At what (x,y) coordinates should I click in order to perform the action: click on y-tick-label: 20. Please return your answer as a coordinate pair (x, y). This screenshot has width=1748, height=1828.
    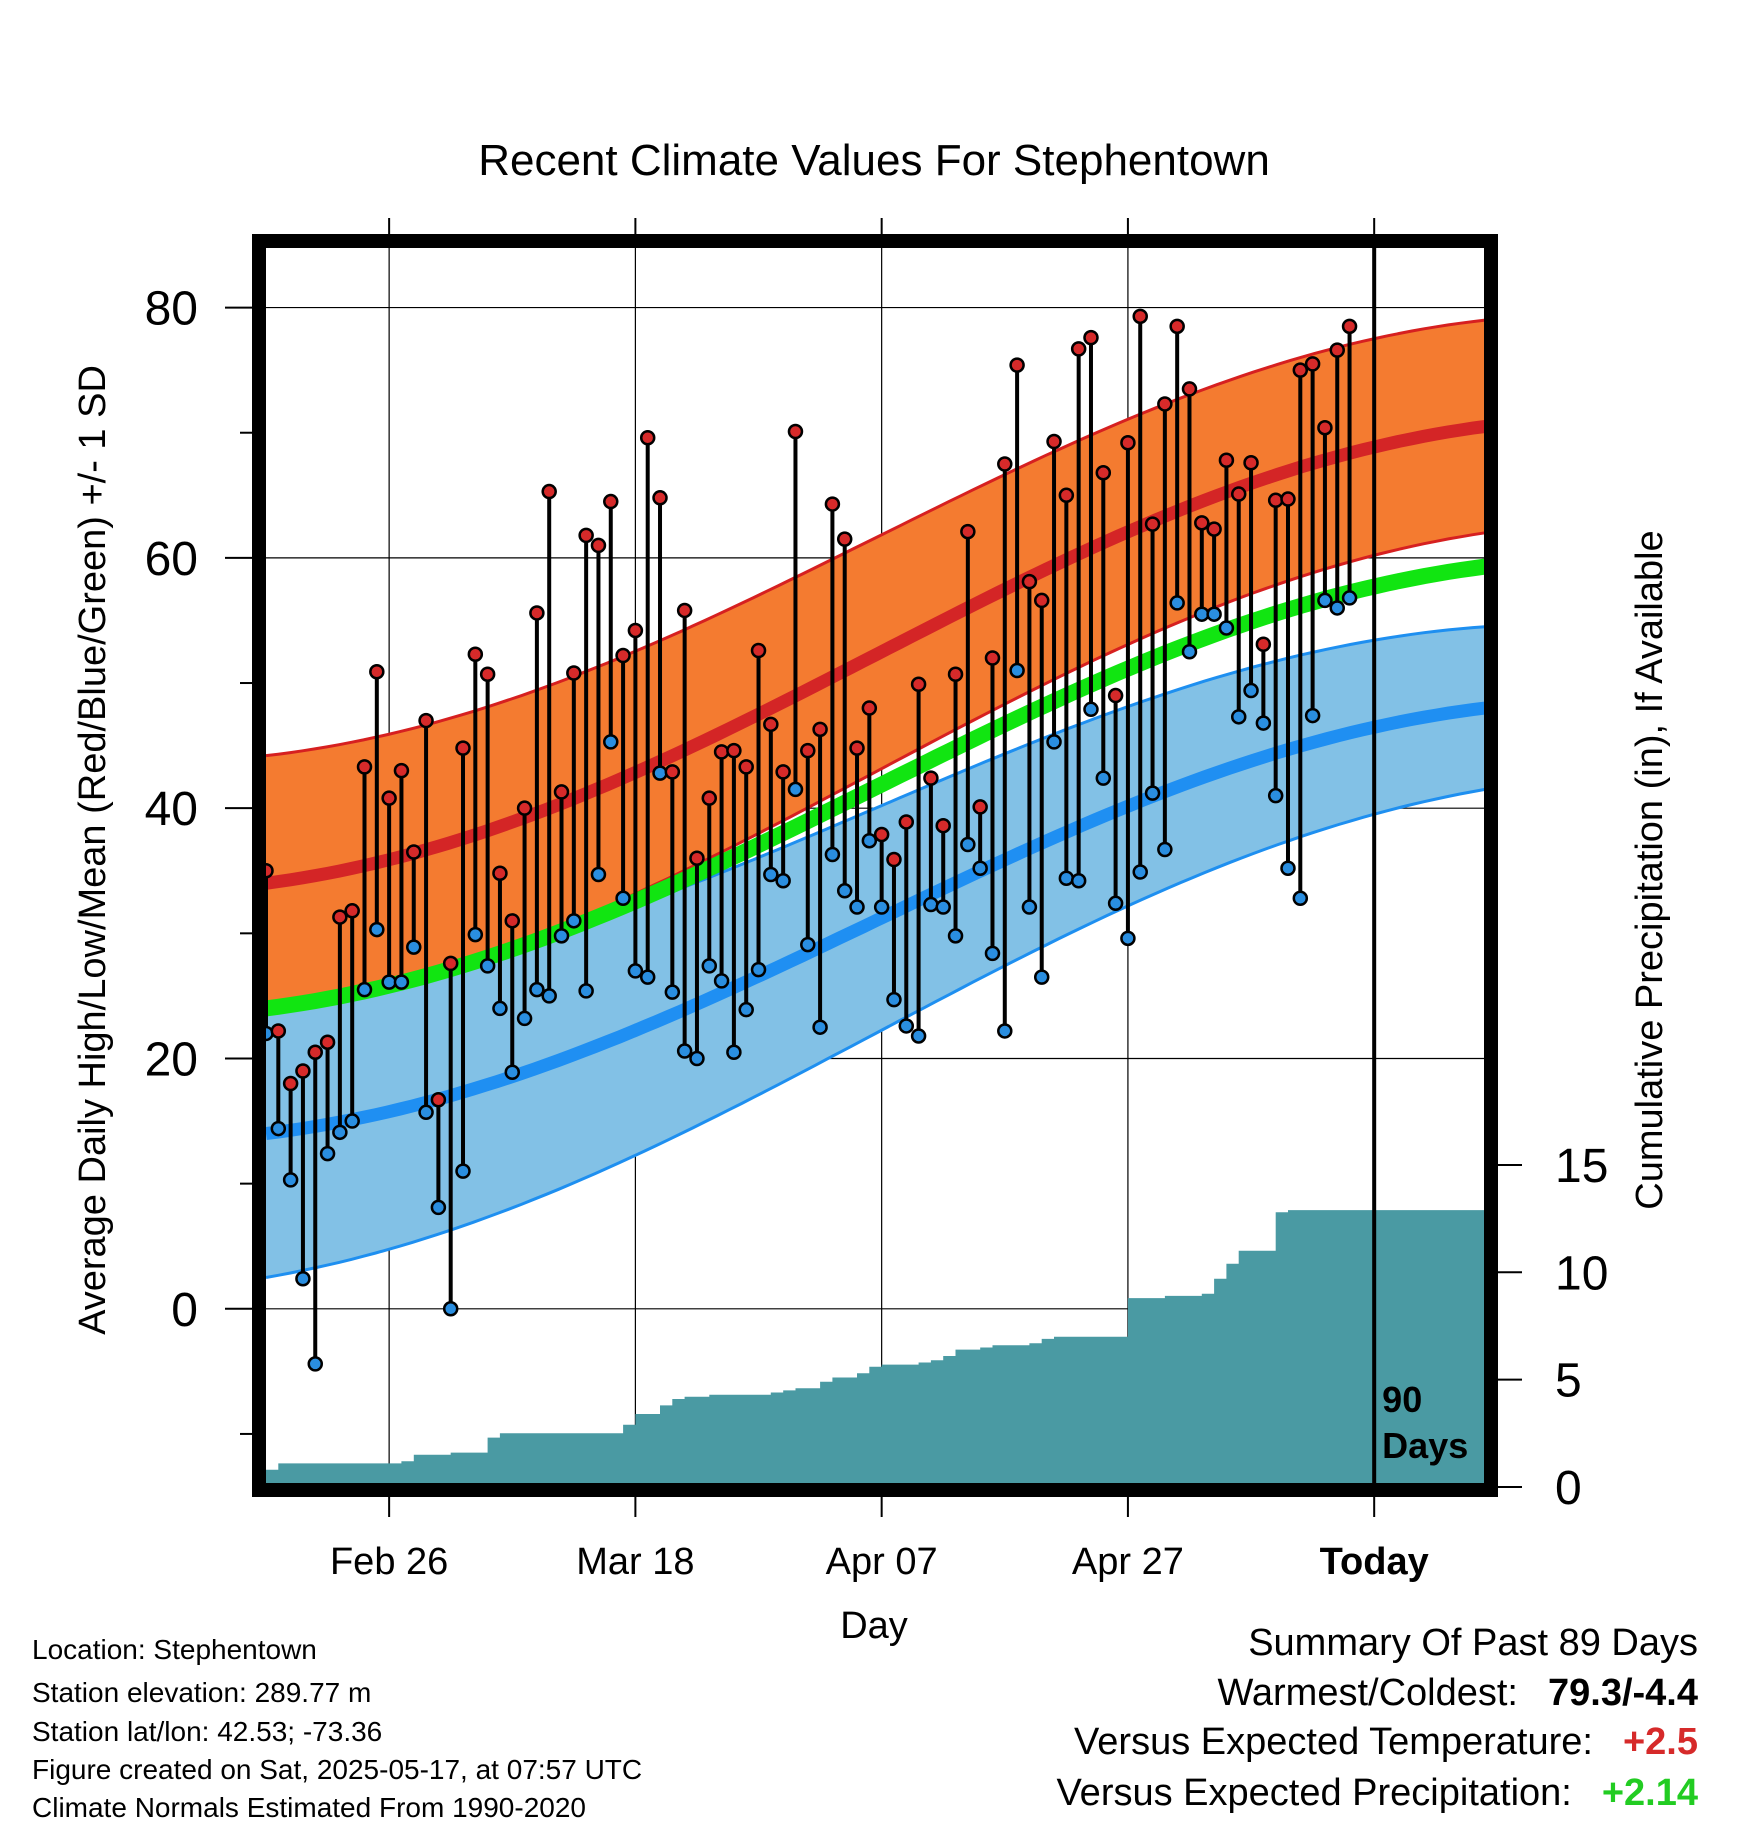
    Looking at the image, I should click on (171, 1059).